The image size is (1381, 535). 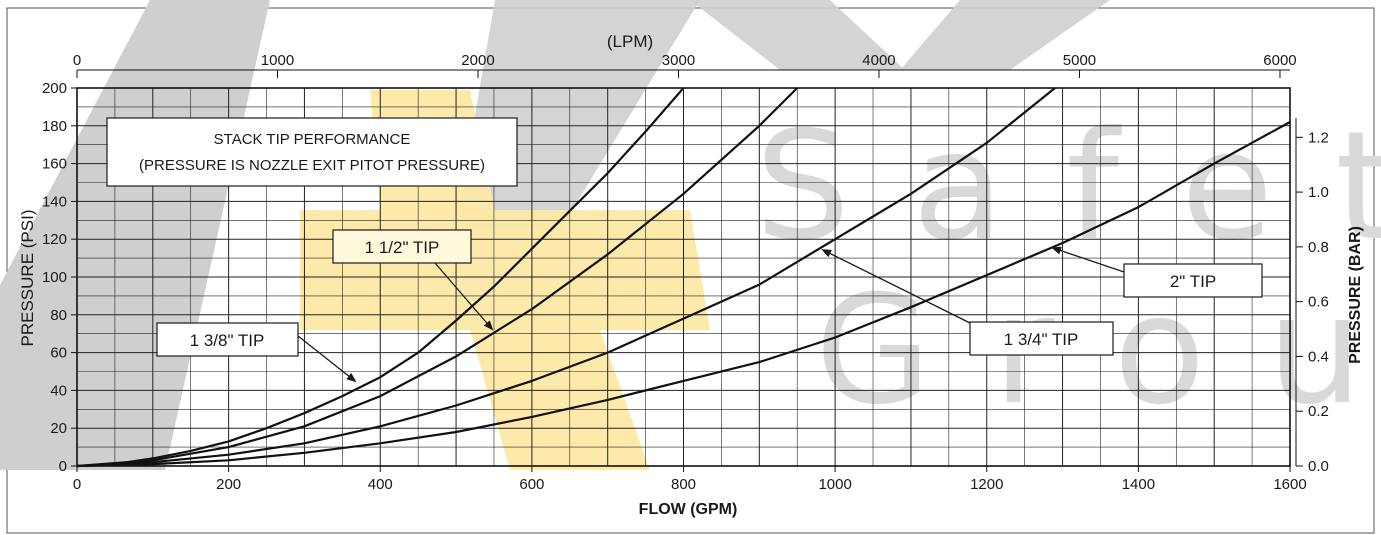 I want to click on title-box-frame, so click(x=312, y=152).